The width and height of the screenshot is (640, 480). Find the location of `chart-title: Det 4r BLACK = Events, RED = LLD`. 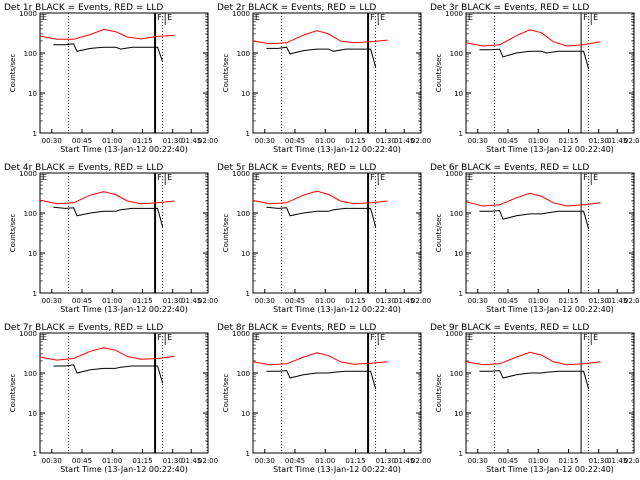

chart-title: Det 4r BLACK = Events, RED = LLD is located at coordinates (83, 168).